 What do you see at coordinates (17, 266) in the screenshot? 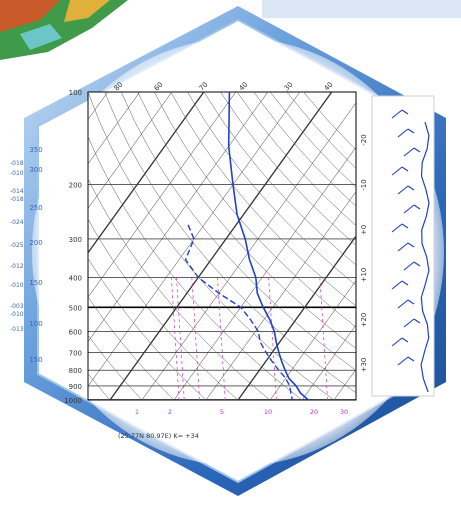
I see `station-code-label: -012` at bounding box center [17, 266].